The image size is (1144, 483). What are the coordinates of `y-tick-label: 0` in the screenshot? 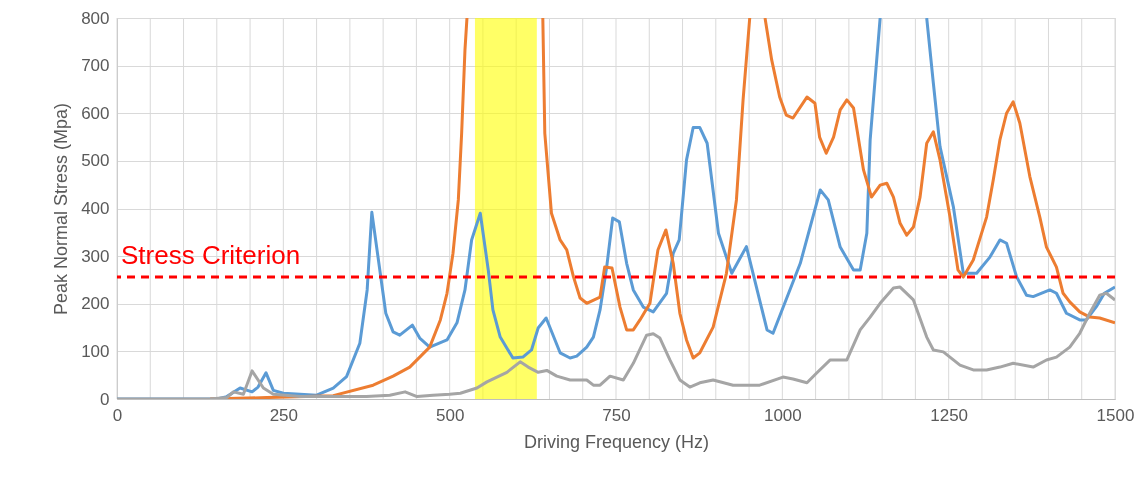 It's located at (105, 399).